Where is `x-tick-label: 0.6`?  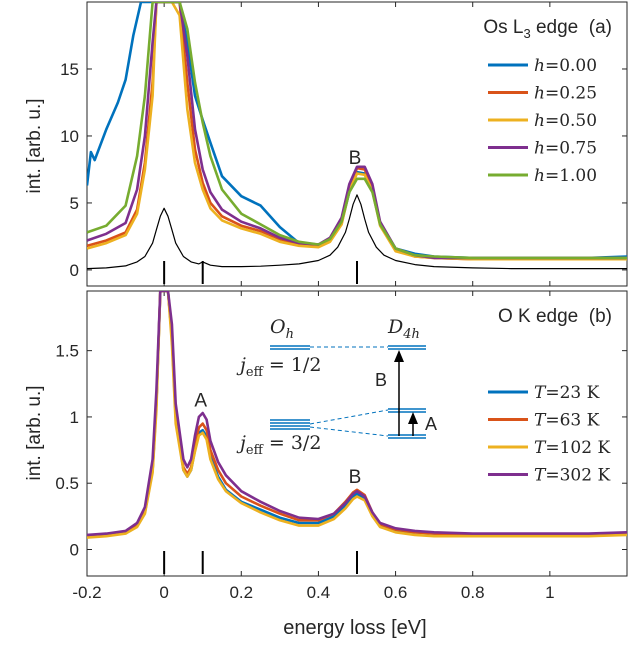
x-tick-label: 0.6 is located at coordinates (396, 592).